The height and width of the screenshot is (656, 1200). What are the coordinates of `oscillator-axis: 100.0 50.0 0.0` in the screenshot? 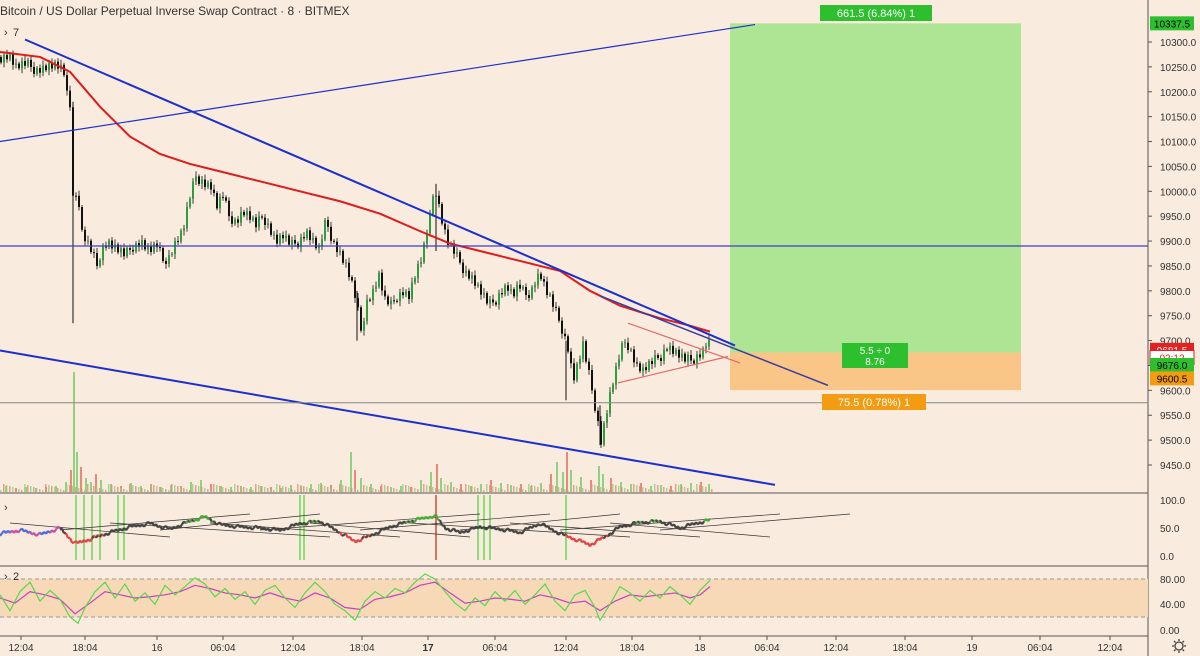 It's located at (1172, 529).